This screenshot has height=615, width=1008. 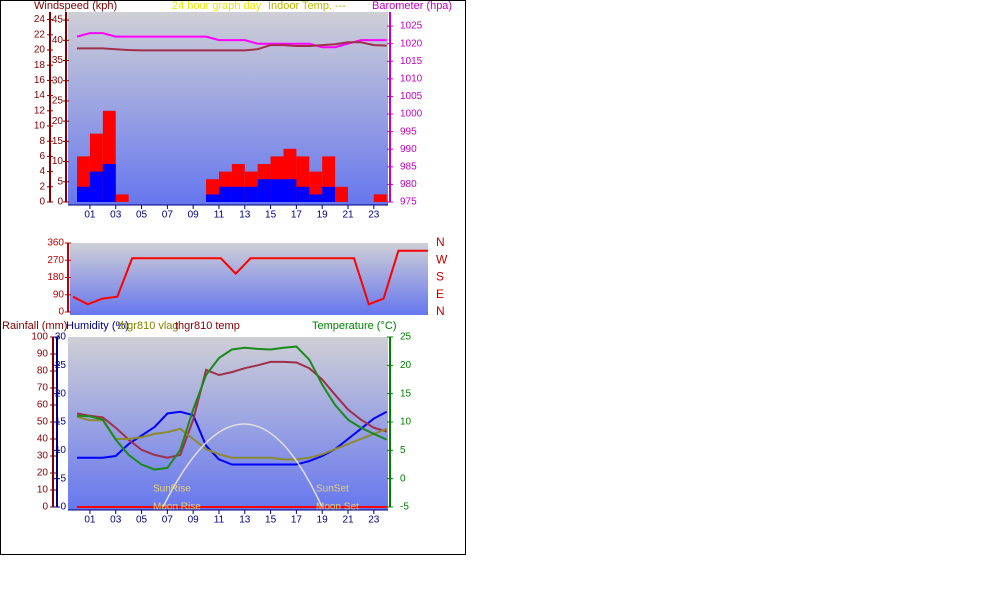 I want to click on x-tick-label: 01, so click(x=90, y=215).